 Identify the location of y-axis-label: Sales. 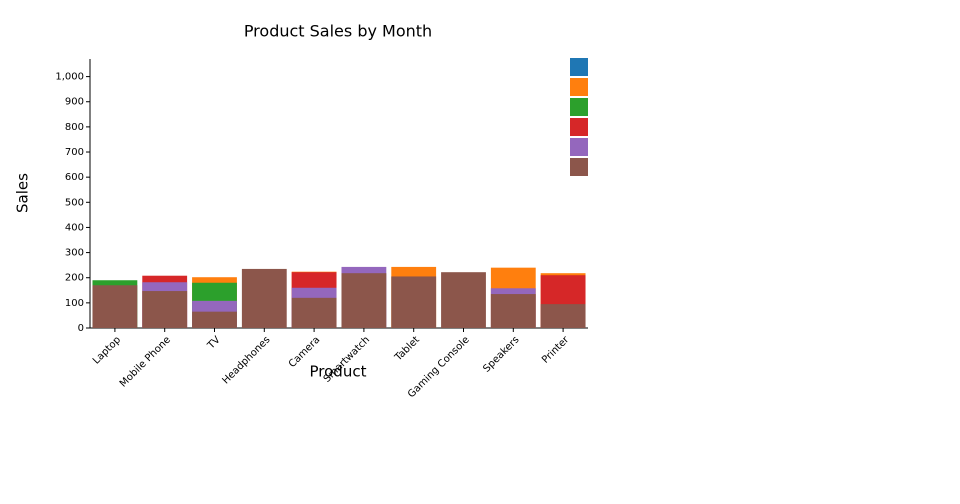
(23, 193).